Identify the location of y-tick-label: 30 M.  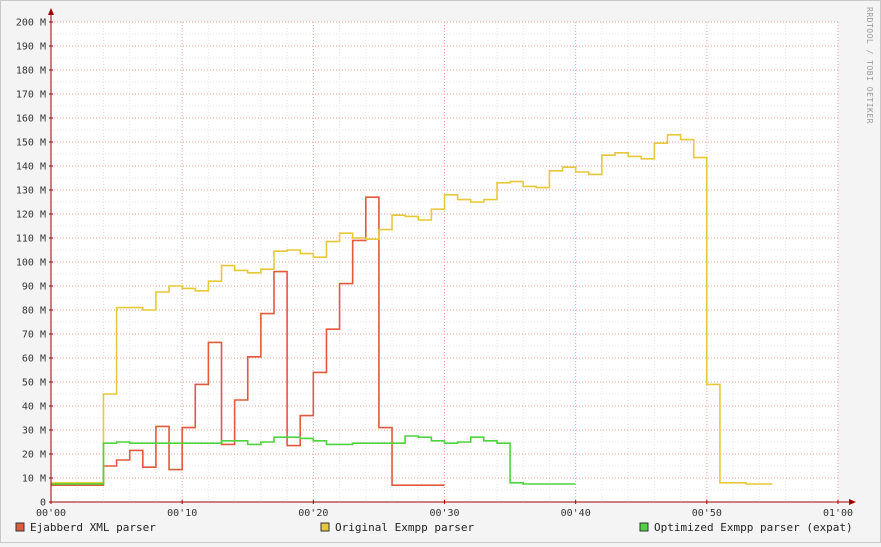
(34, 431).